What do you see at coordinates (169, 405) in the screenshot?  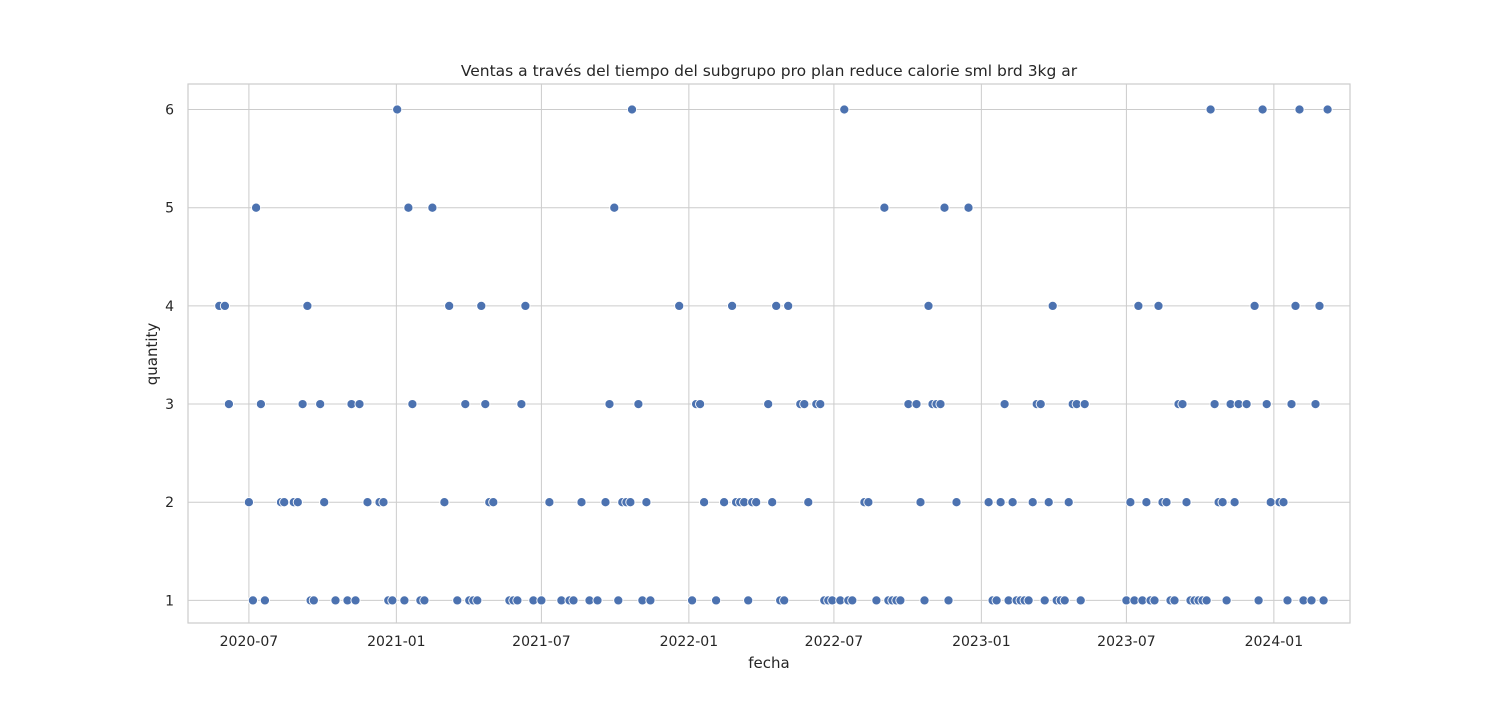 I see `y-tick-label: 3` at bounding box center [169, 405].